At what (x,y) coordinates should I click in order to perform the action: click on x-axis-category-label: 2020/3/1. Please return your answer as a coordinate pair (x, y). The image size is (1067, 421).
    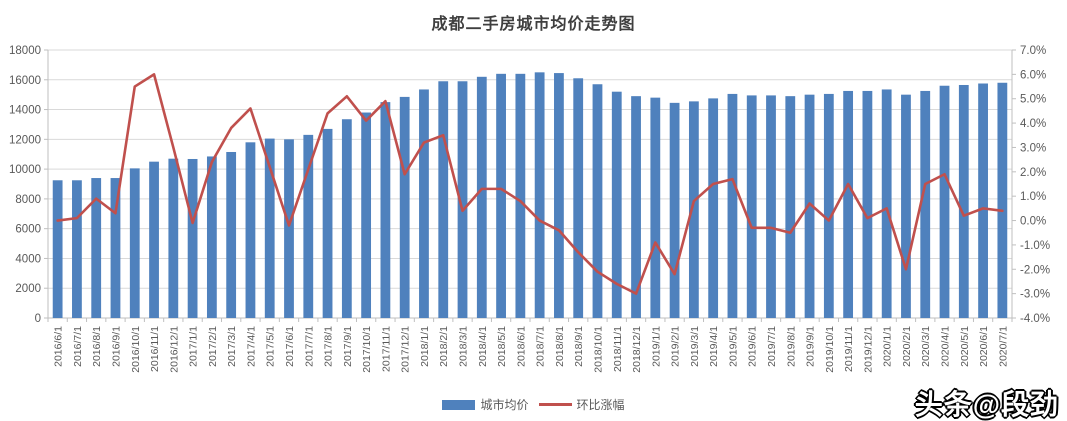
    Looking at the image, I should click on (926, 346).